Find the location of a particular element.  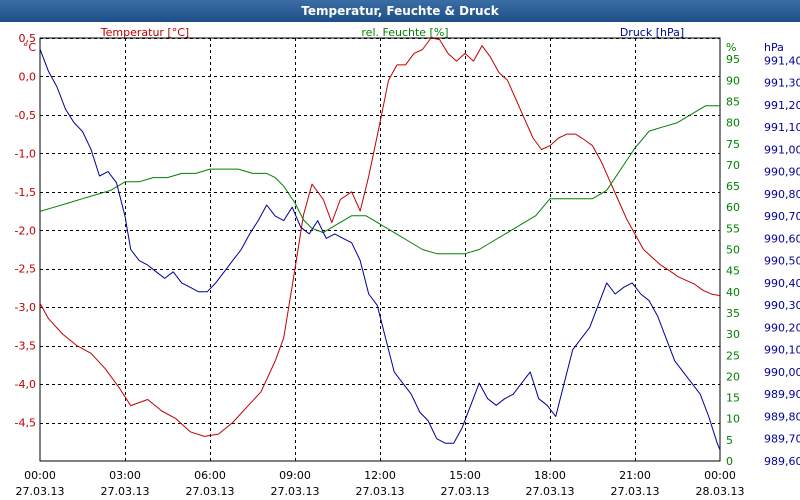

pressure-tick-label: 989,80 is located at coordinates (782, 416).